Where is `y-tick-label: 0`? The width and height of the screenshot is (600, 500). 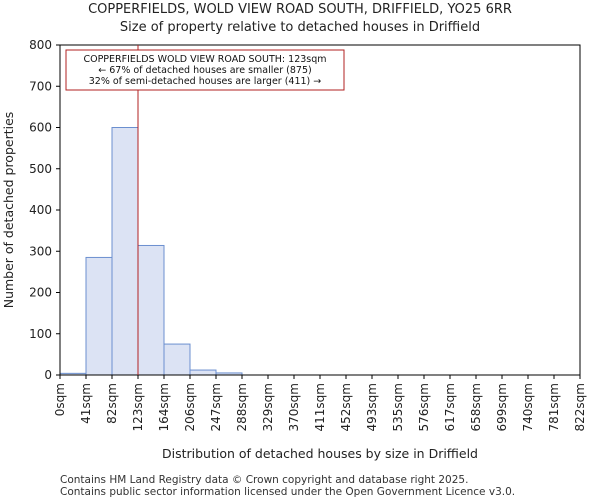
y-tick-label: 0 is located at coordinates (48, 375).